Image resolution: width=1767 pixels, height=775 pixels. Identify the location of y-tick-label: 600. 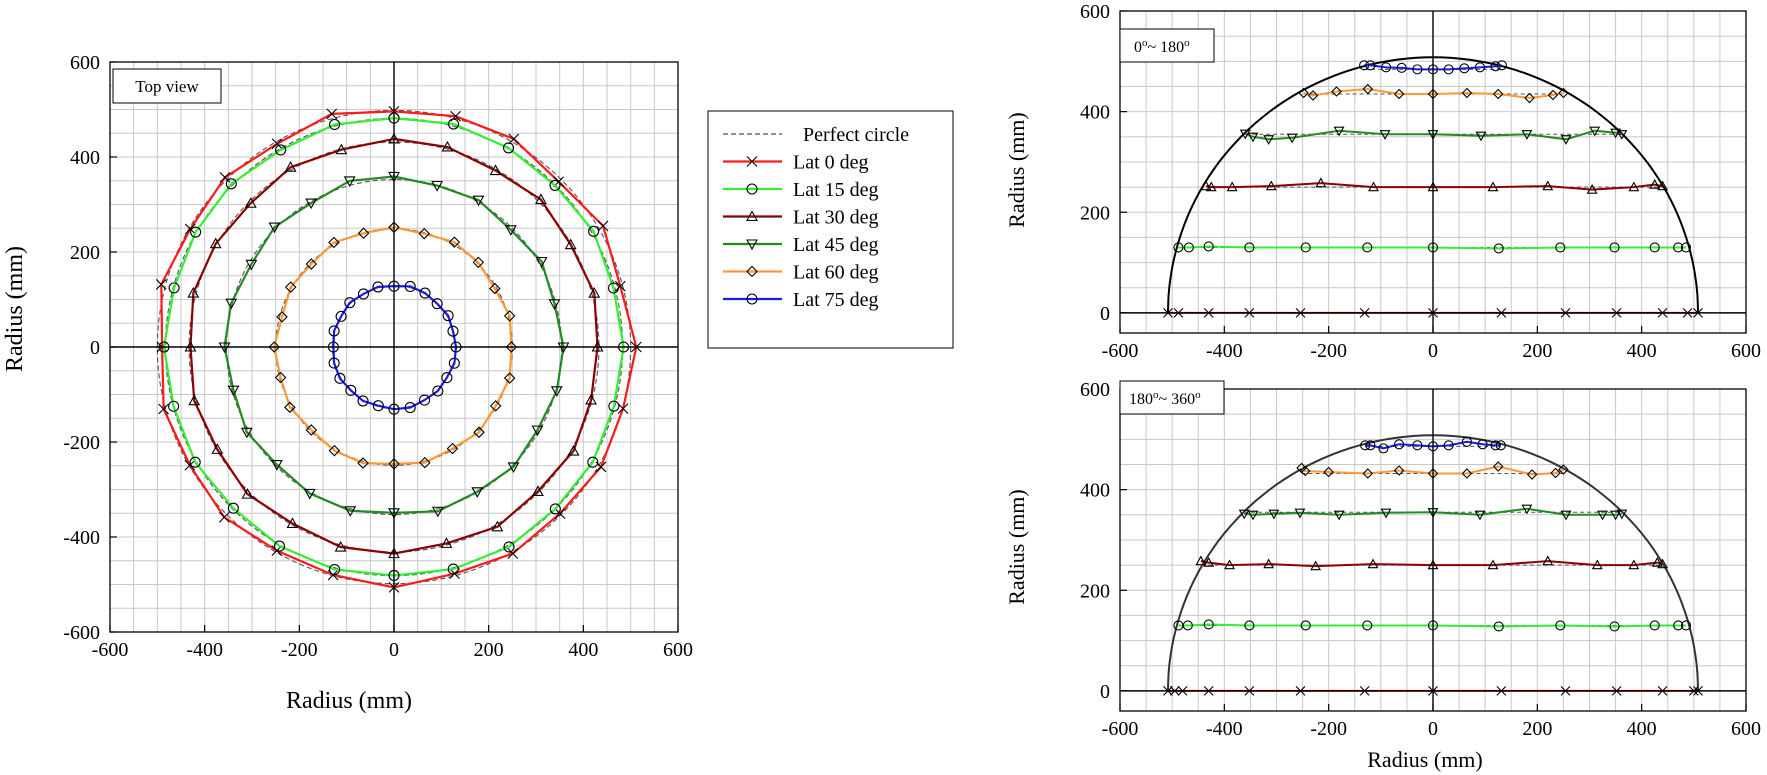
(1095, 390).